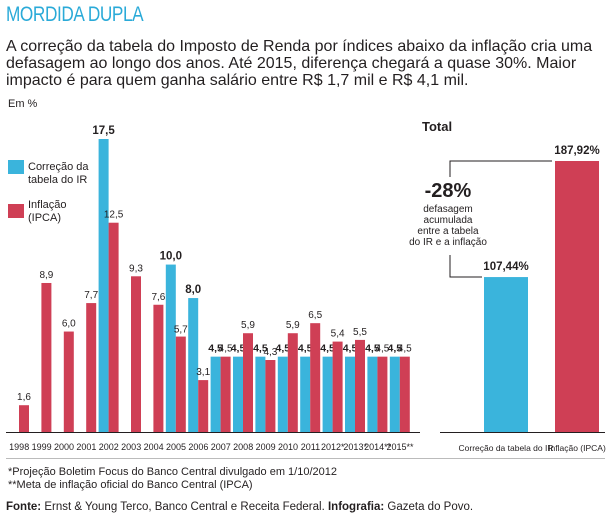 The height and width of the screenshot is (520, 611). I want to click on inflacao-value-label: 7,7, so click(91, 295).